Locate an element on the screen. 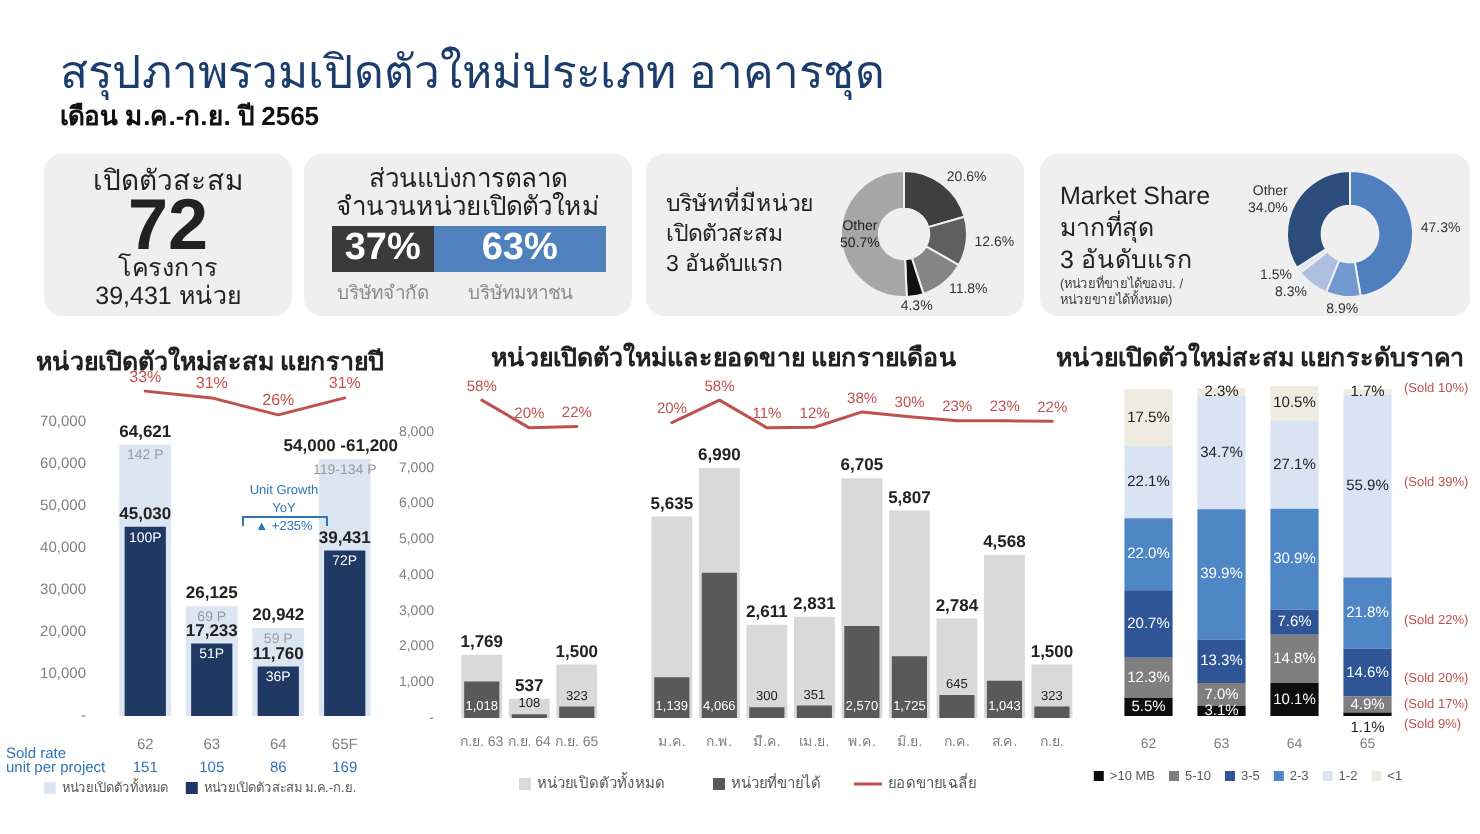 This screenshot has width=1480, height=834. data-label: 537 is located at coordinates (529, 684).